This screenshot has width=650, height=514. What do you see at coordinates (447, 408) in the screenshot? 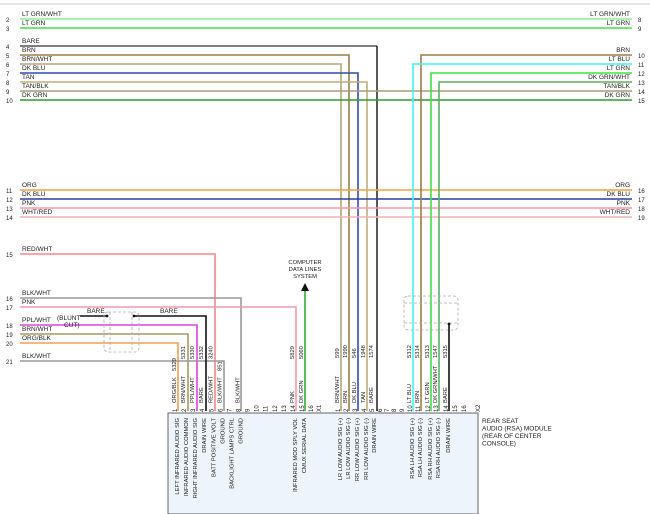
I see `pin-number: 14` at bounding box center [447, 408].